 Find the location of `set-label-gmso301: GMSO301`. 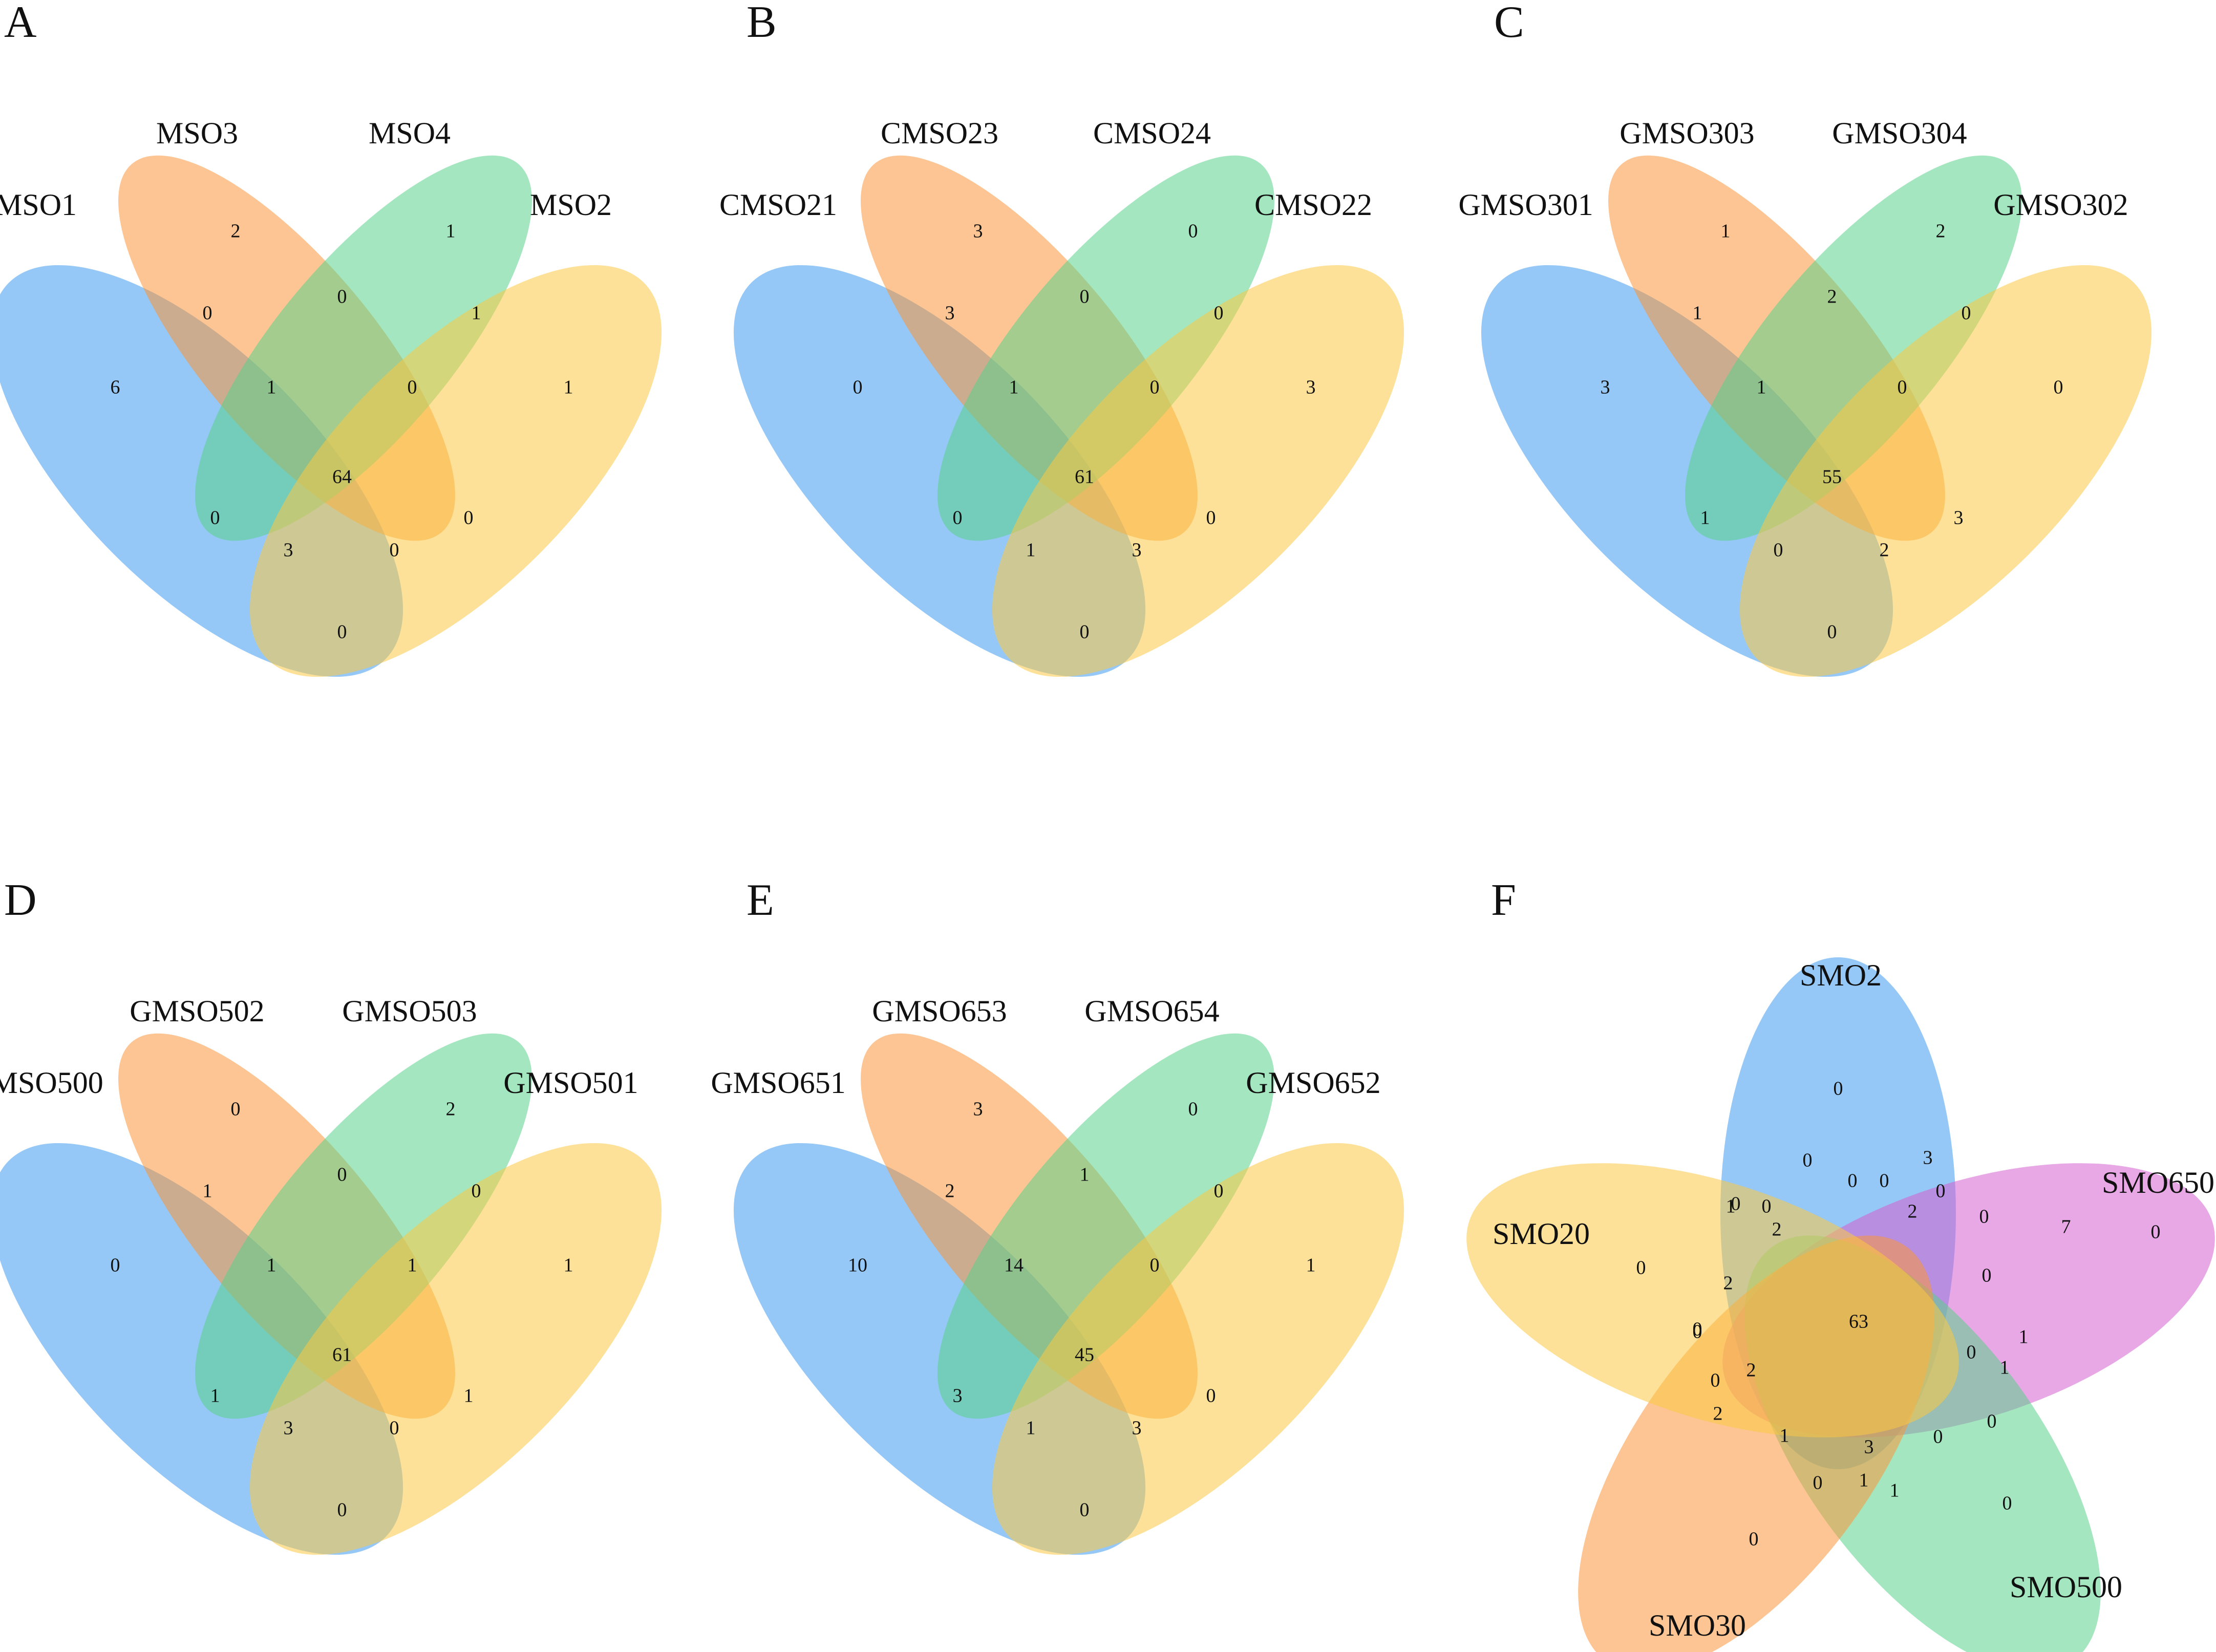

set-label-gmso301: GMSO301 is located at coordinates (1525, 205).